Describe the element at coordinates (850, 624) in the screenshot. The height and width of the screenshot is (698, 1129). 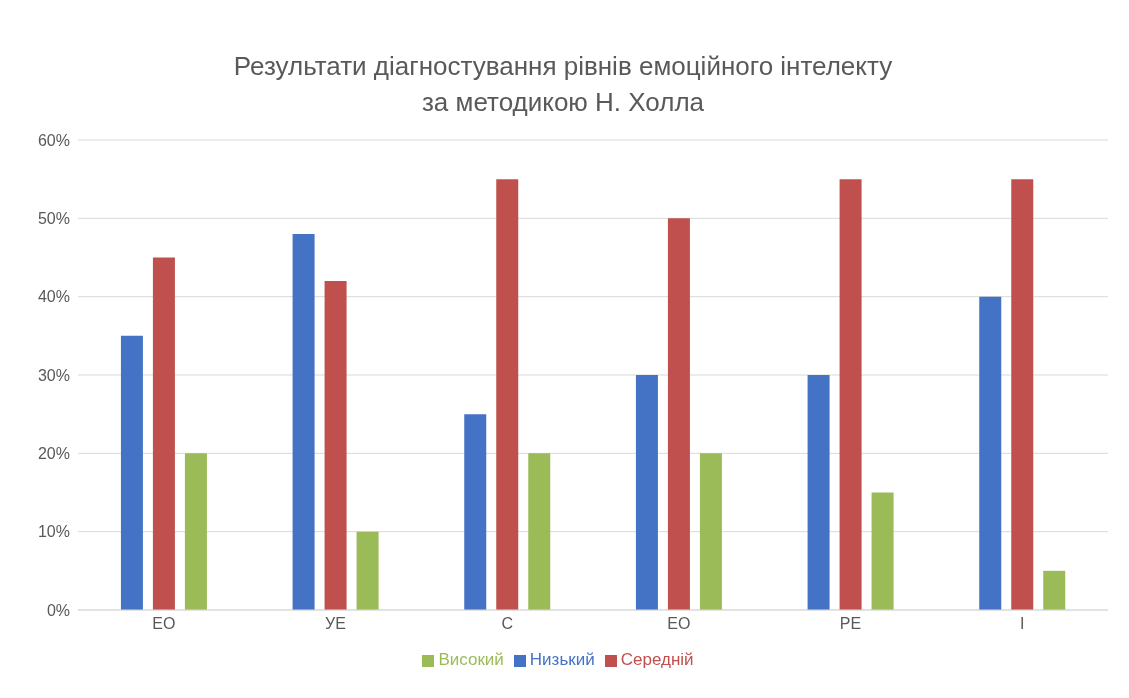
I see `x-tick-label: РЕ` at that location.